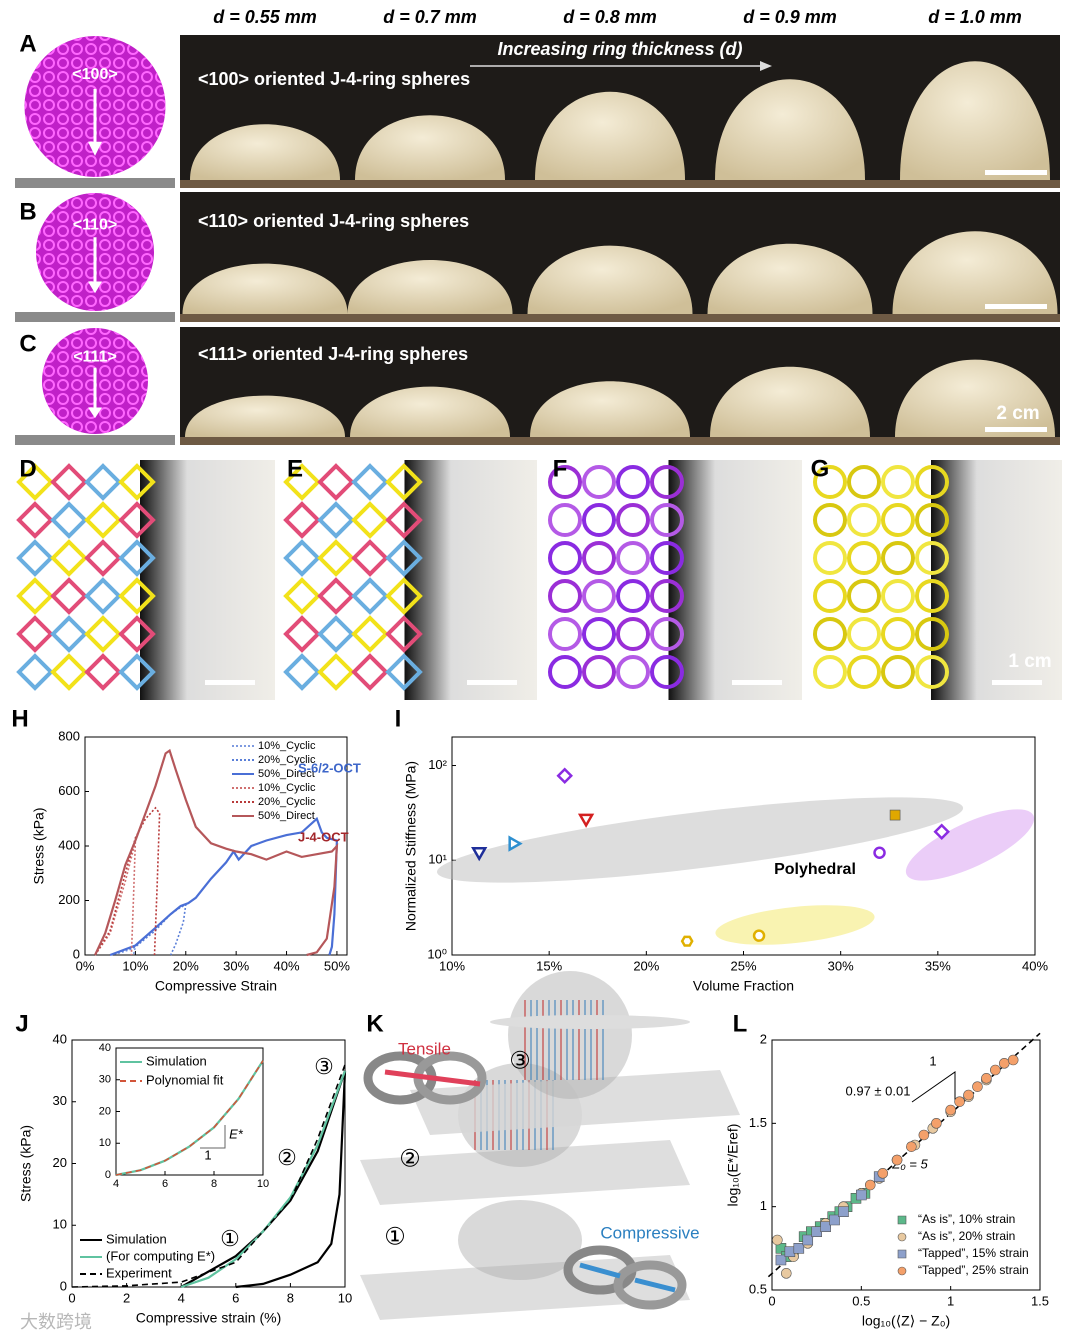 This screenshot has width=1080, height=1336. I want to click on polyhedral-region, so click(700, 840).